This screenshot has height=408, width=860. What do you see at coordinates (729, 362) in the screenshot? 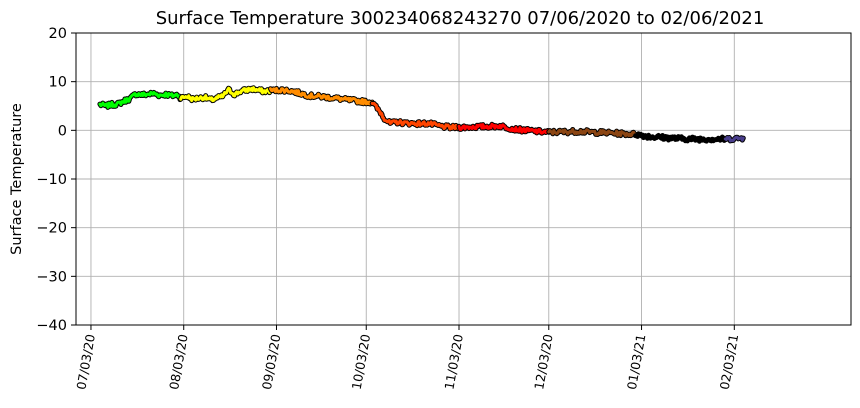
I see `x-tick-label: 02/03/21` at bounding box center [729, 362].